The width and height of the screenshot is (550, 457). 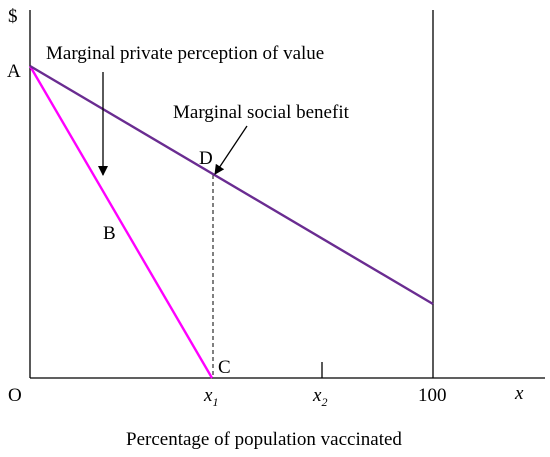 I want to click on y-axis-label: $, so click(x=13, y=16).